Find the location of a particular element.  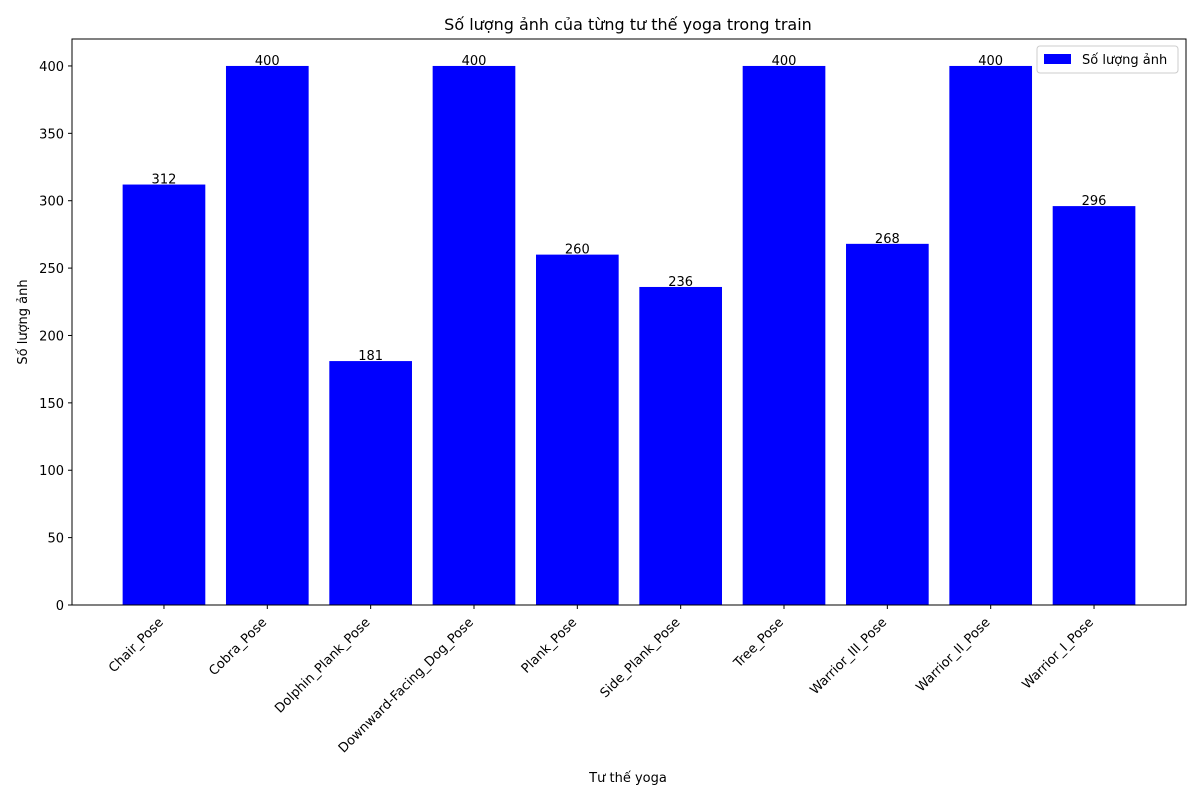

legend: Số lượng ảnh is located at coordinates (1107, 59).